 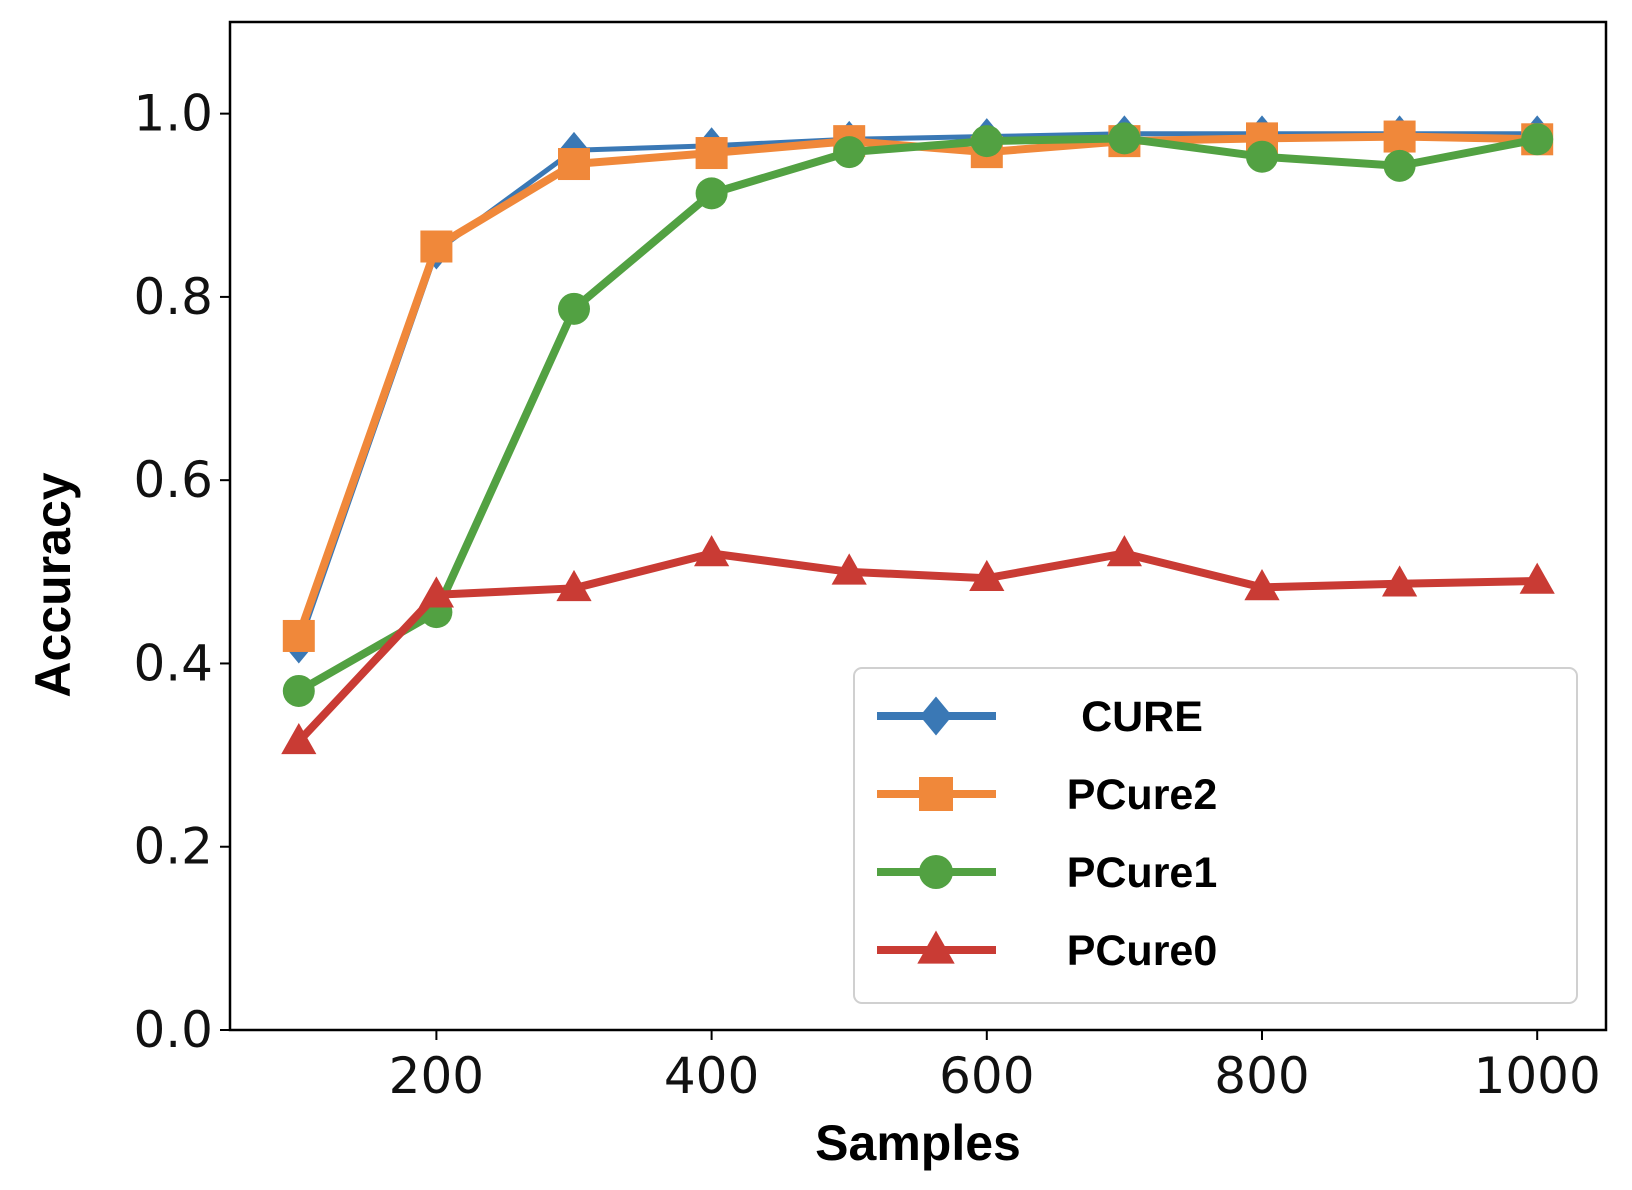 I want to click on x-tick-label: 1000, so click(x=1537, y=1076).